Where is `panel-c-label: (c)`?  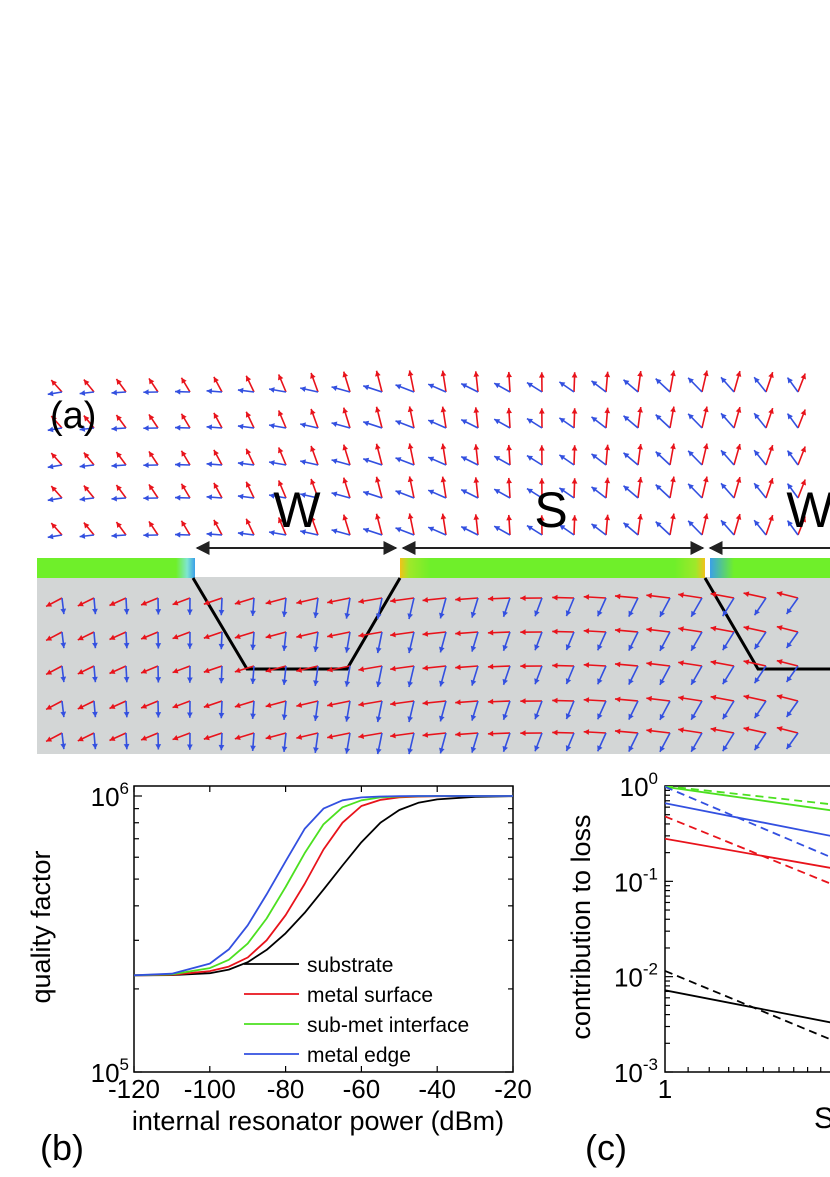 panel-c-label: (c) is located at coordinates (606, 1147).